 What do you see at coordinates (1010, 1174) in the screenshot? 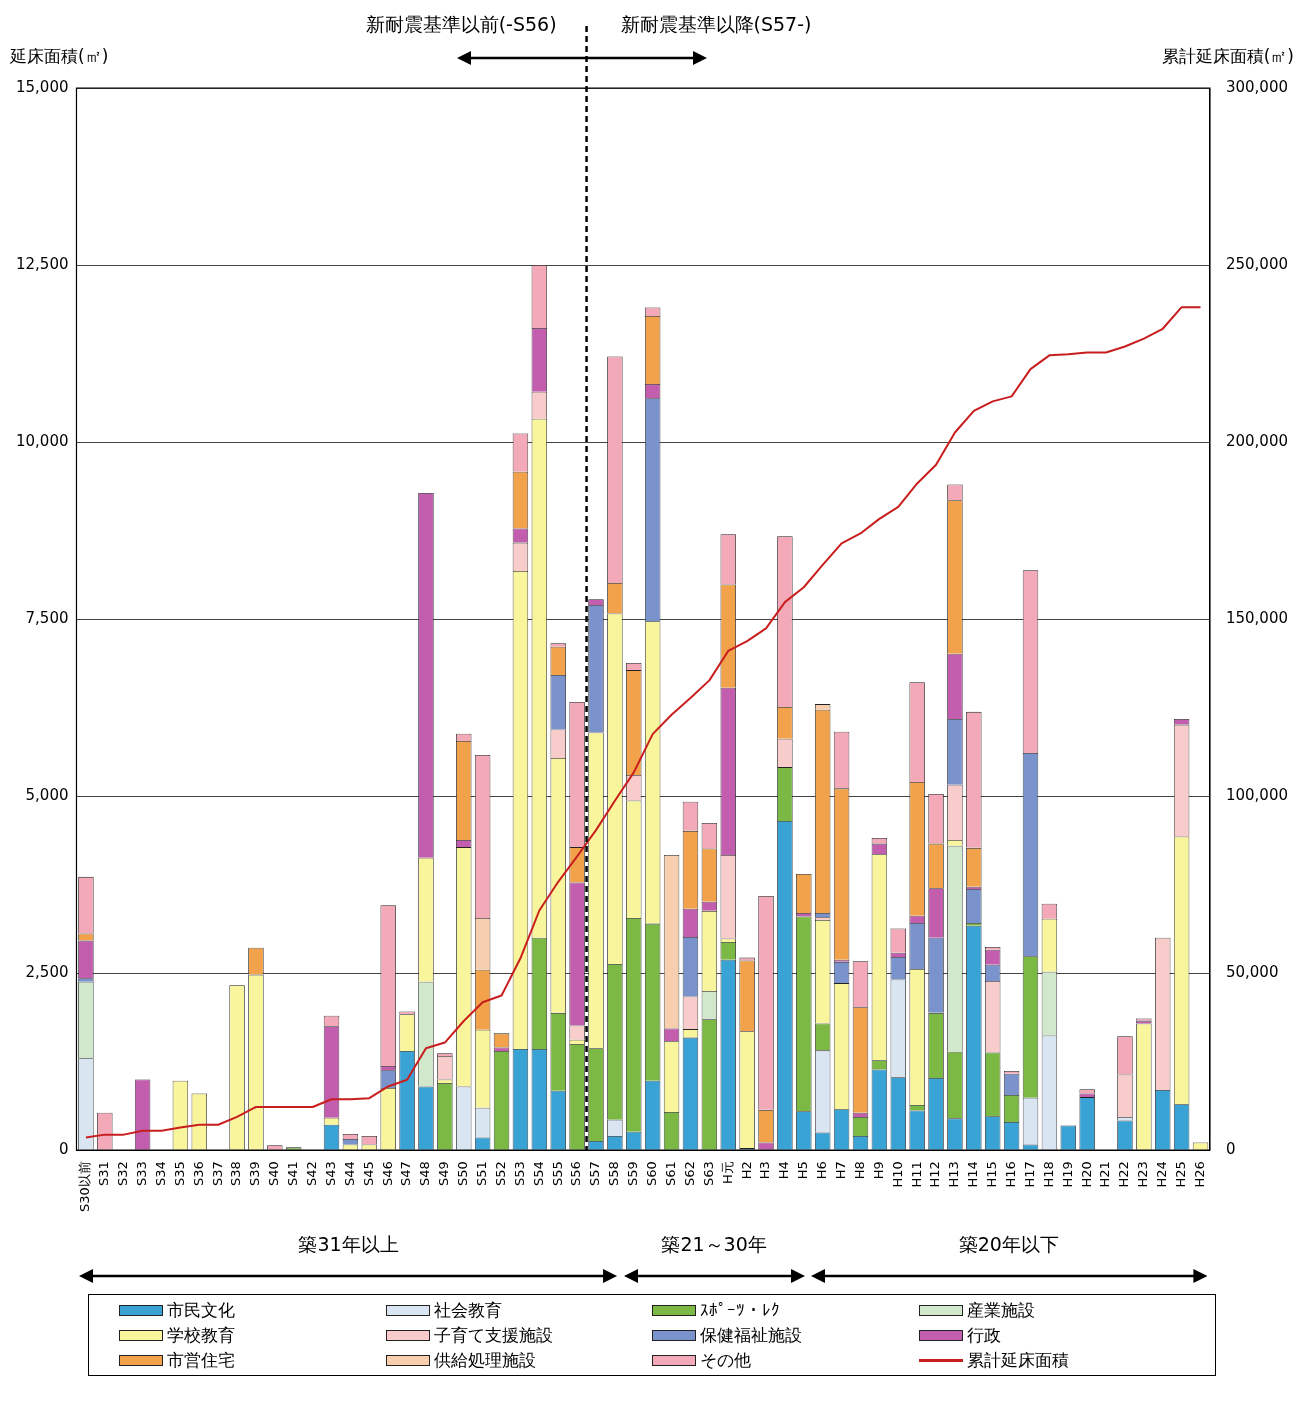
I see `x-tick-label: H16` at bounding box center [1010, 1174].